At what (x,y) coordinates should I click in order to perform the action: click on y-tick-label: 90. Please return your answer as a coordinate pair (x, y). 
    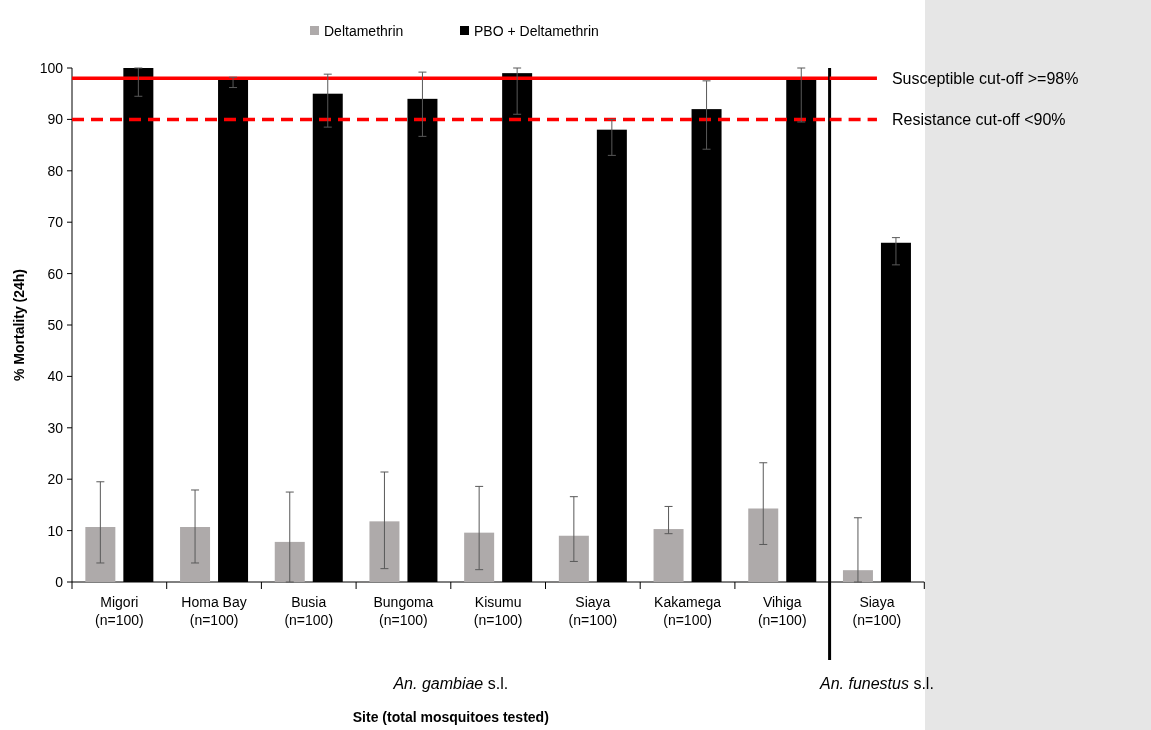
    Looking at the image, I should click on (55, 119).